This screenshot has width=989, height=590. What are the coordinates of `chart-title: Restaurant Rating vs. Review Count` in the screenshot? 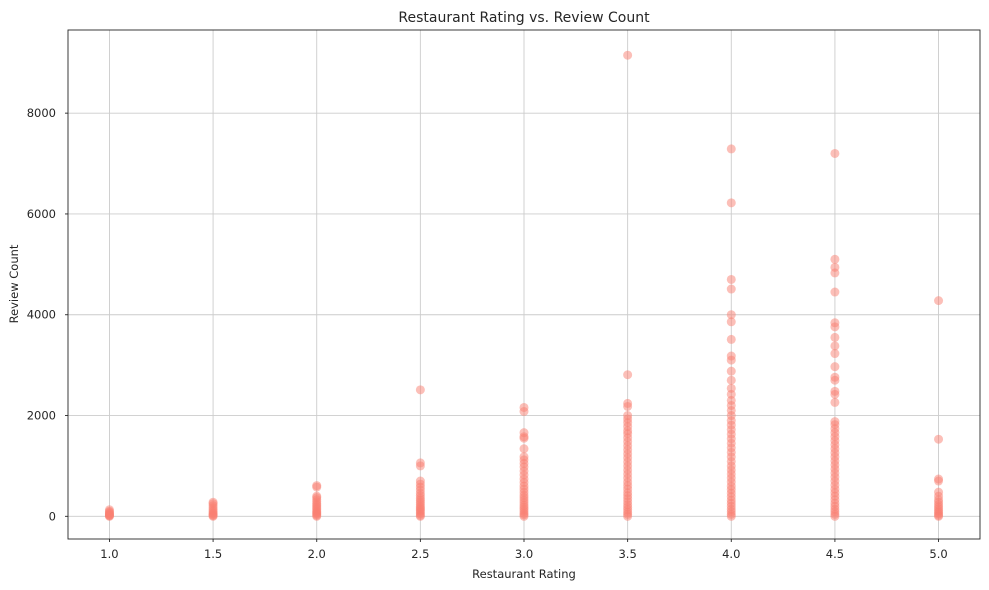 It's located at (524, 18).